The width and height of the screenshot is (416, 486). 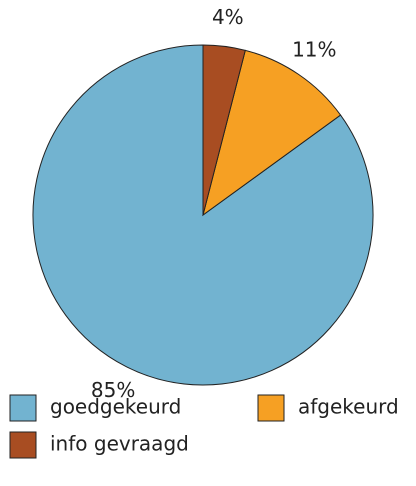 What do you see at coordinates (348, 407) in the screenshot?
I see `legend-label: afgekeurd` at bounding box center [348, 407].